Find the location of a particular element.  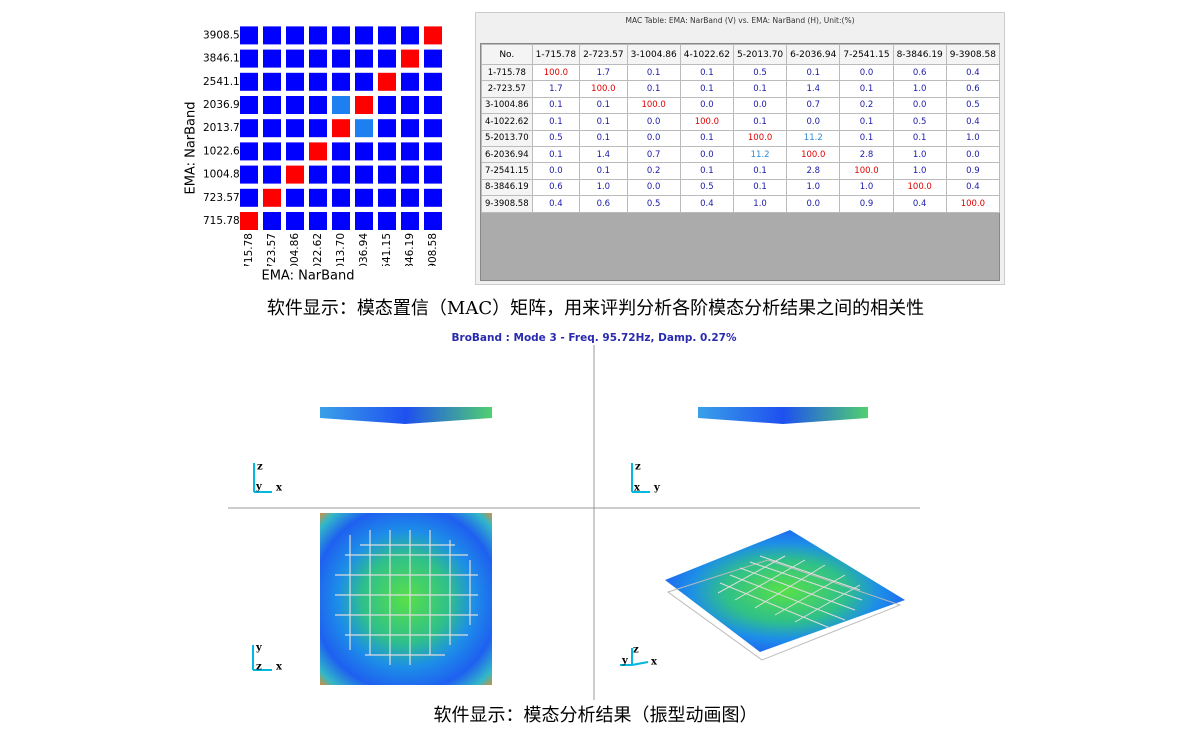

y-tick-label: 3908.58 is located at coordinates (224, 35).